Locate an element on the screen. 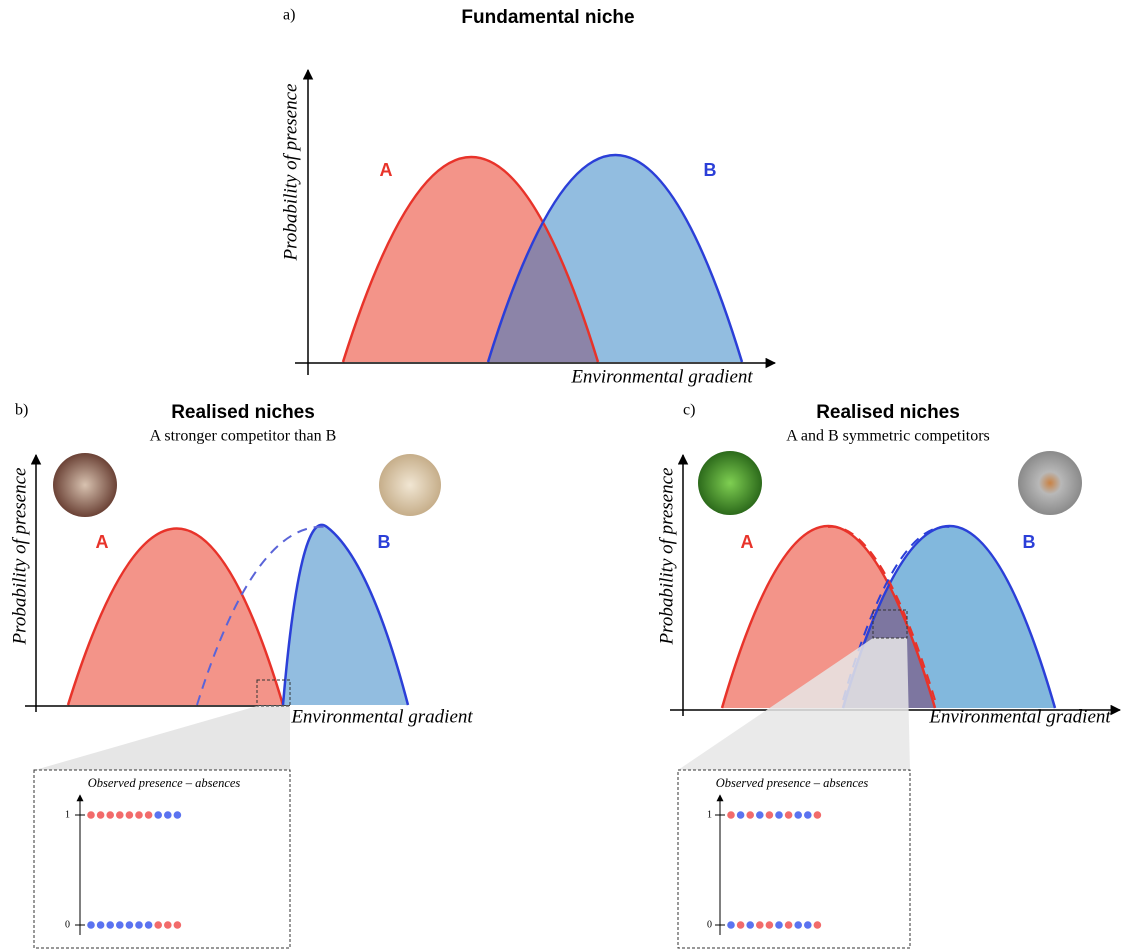  panel-label: a) is located at coordinates (289, 15).